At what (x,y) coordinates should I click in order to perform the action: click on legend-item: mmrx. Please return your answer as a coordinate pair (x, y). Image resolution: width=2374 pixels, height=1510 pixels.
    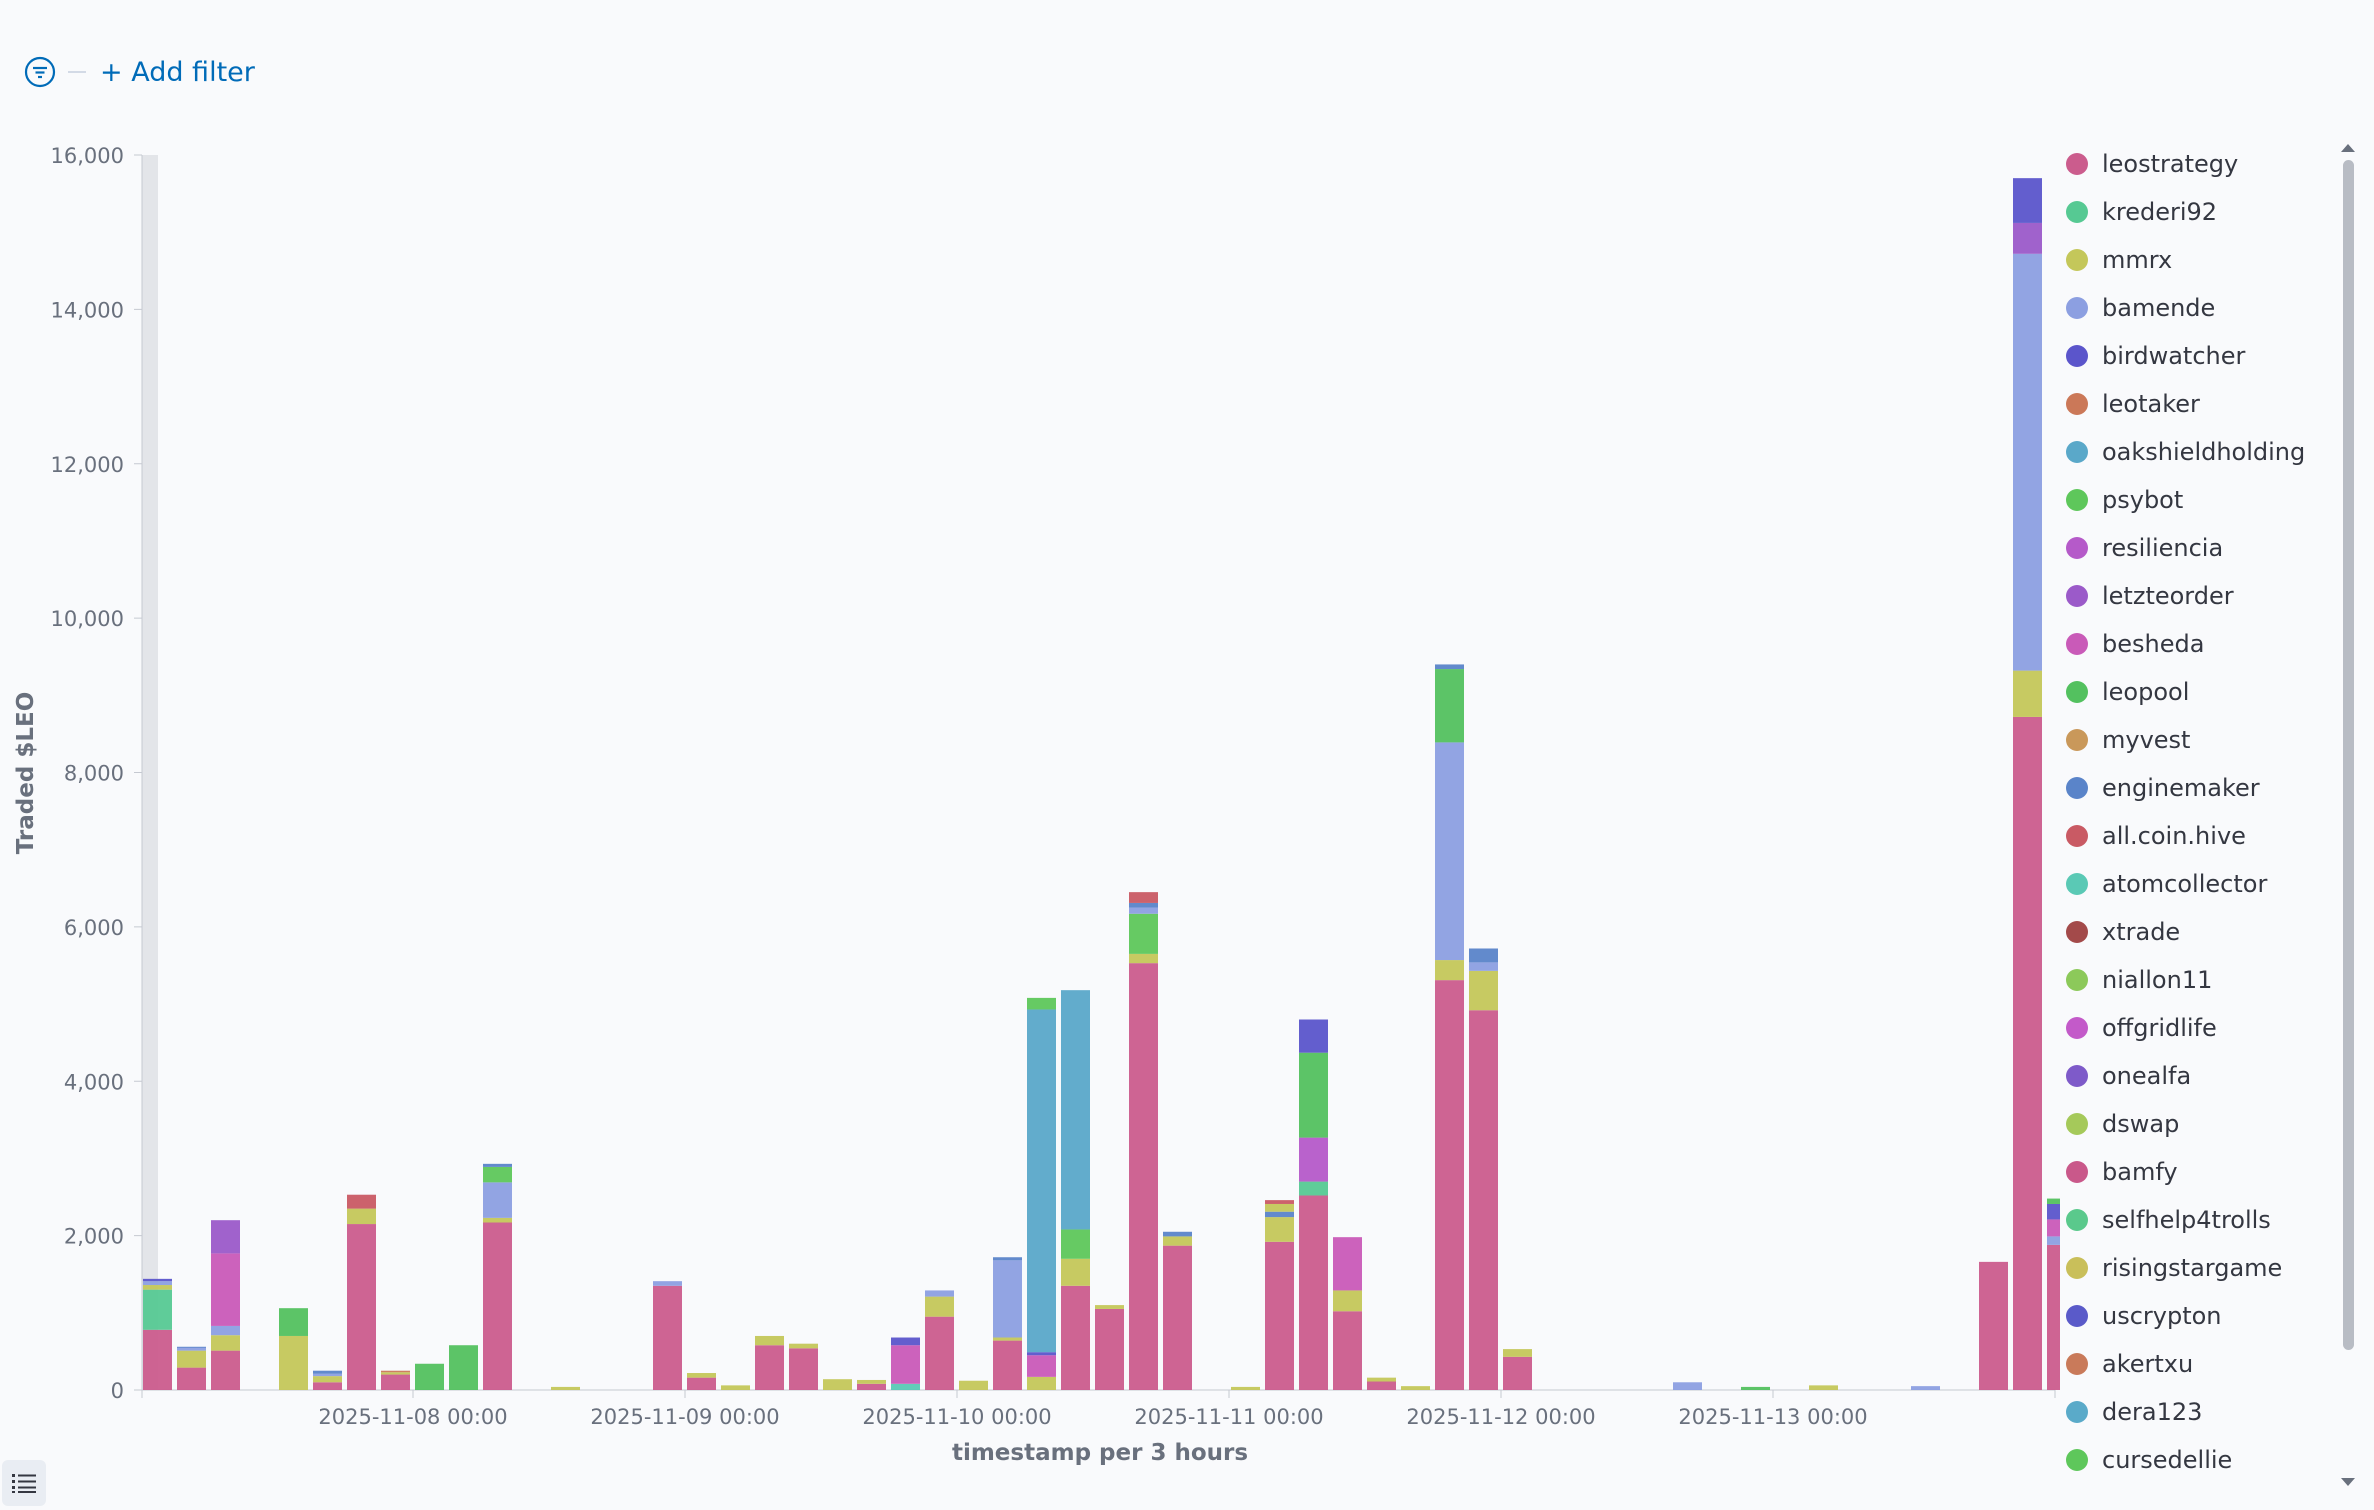
    Looking at the image, I should click on (2201, 260).